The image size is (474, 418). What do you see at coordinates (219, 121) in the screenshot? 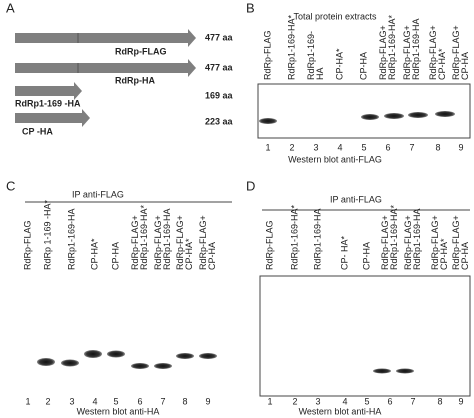
I see `construct-length: 223 aa` at bounding box center [219, 121].